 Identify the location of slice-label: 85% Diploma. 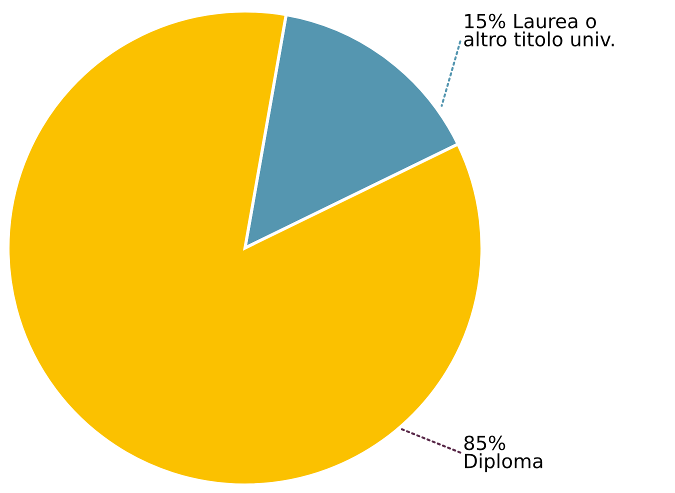
(503, 454).